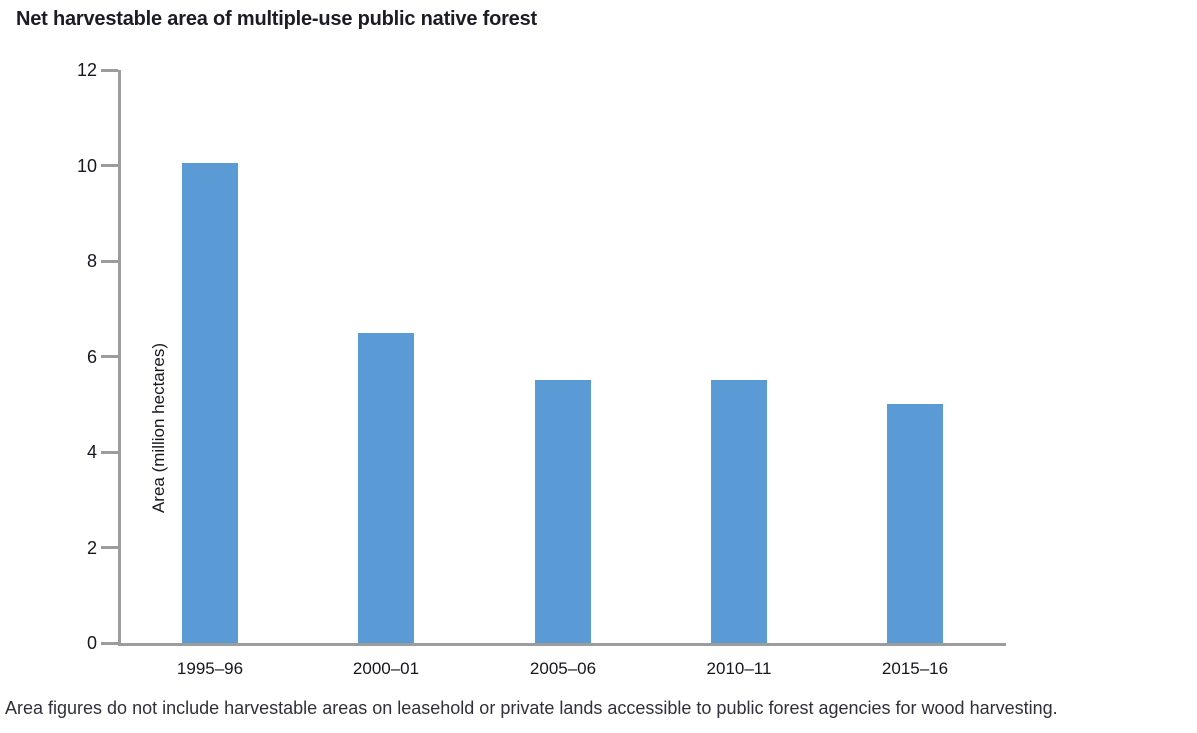  Describe the element at coordinates (91, 356) in the screenshot. I see `y-tick-label-6: 6` at that location.